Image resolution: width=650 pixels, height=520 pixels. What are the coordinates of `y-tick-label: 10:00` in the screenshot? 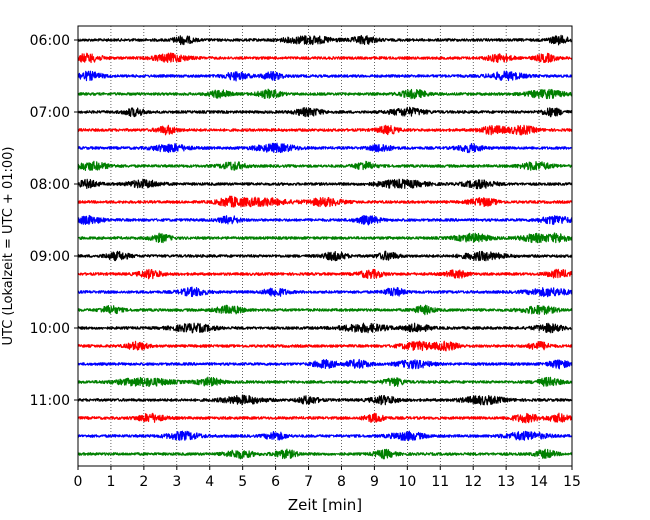 It's located at (50, 329).